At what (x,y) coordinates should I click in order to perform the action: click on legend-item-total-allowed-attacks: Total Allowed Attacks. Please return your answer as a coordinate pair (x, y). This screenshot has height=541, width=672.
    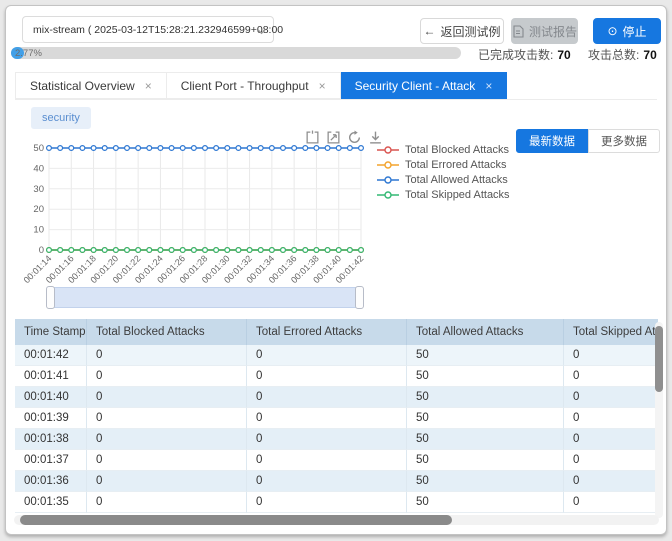
    Looking at the image, I should click on (443, 179).